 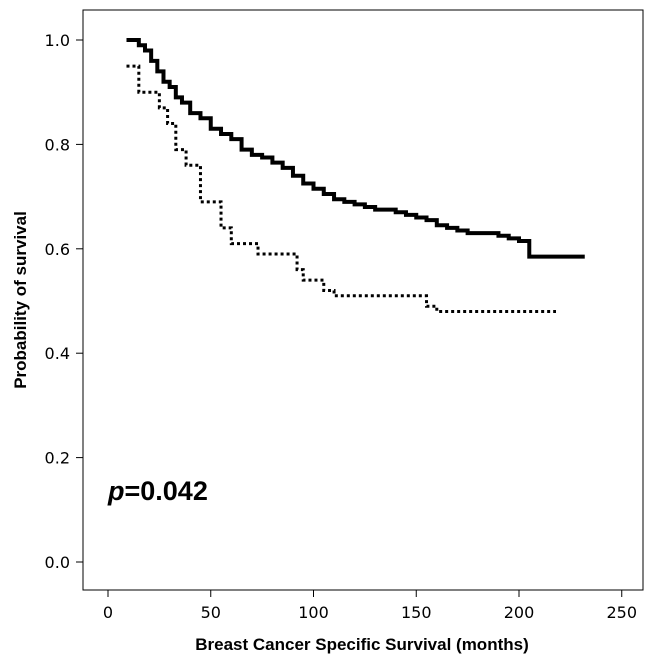 What do you see at coordinates (116, 491) in the screenshot?
I see `p-value-symbol: p` at bounding box center [116, 491].